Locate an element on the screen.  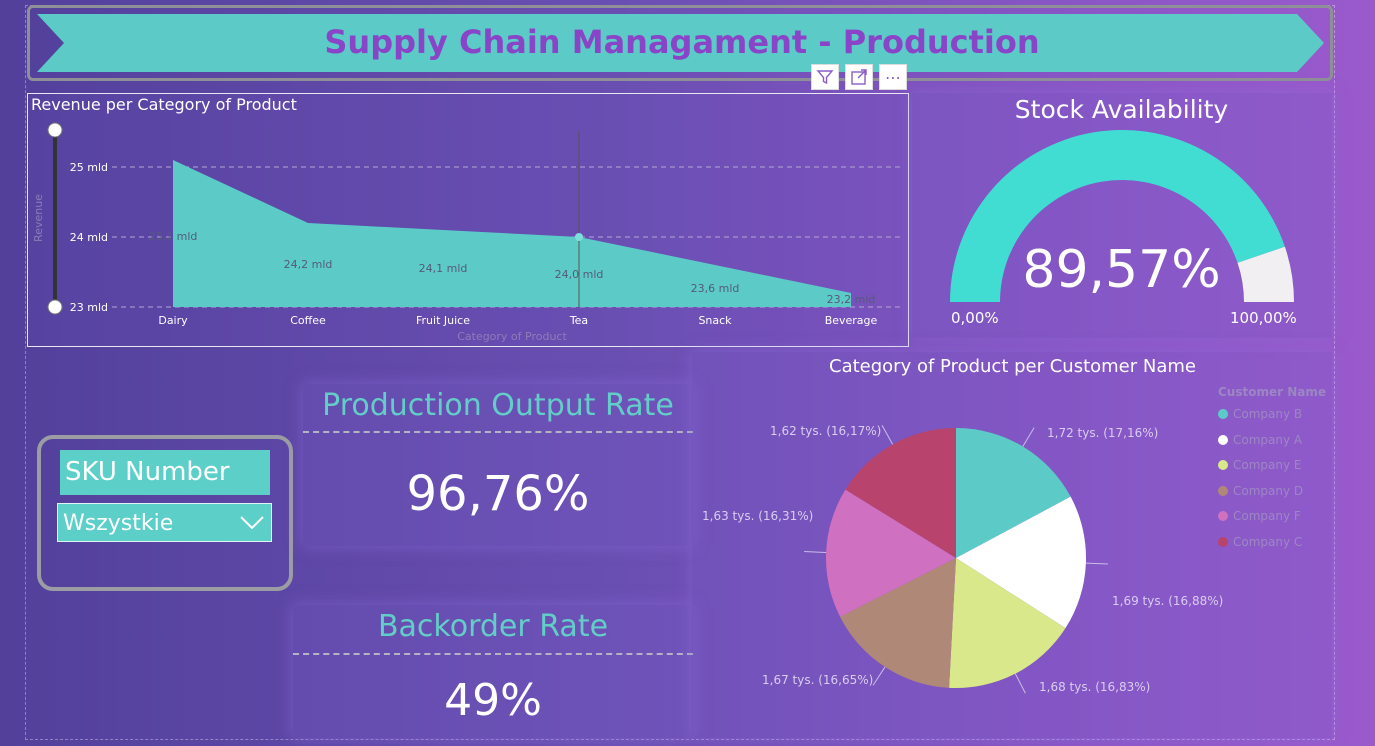
slicer-label: SKU Number is located at coordinates (165, 472).